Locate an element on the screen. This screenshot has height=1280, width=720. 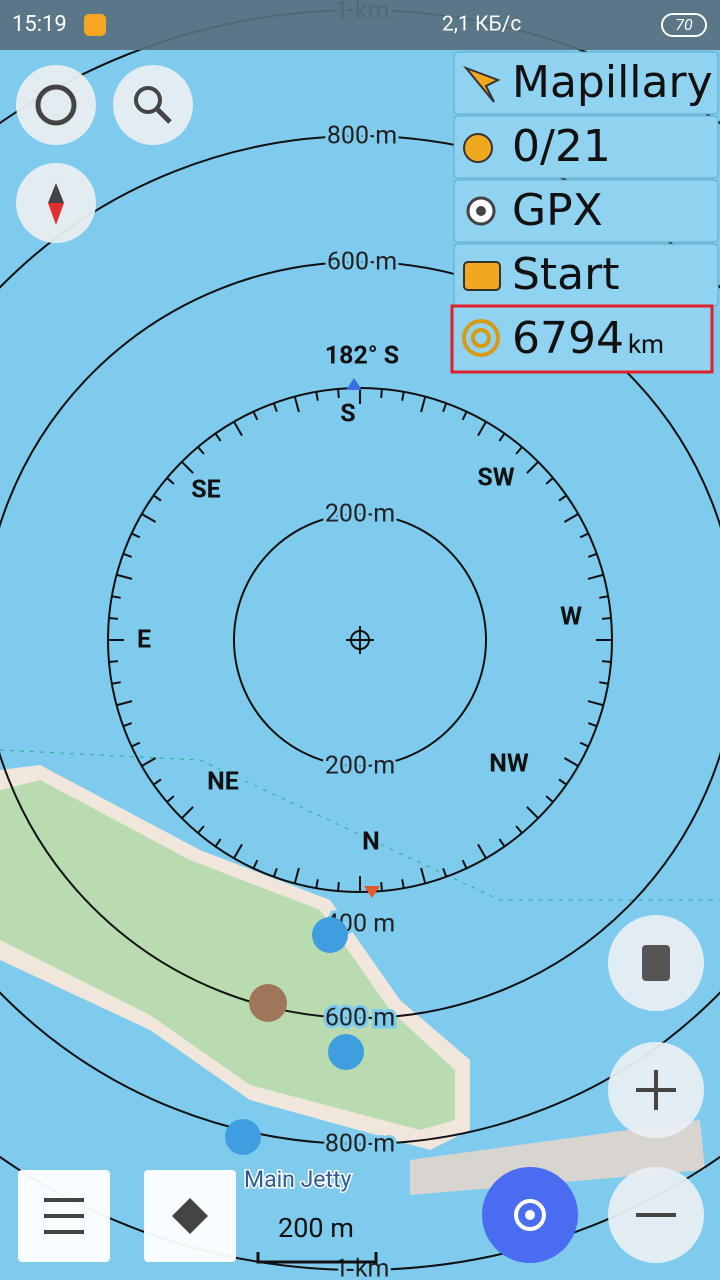
gpx-icon is located at coordinates (481, 211).